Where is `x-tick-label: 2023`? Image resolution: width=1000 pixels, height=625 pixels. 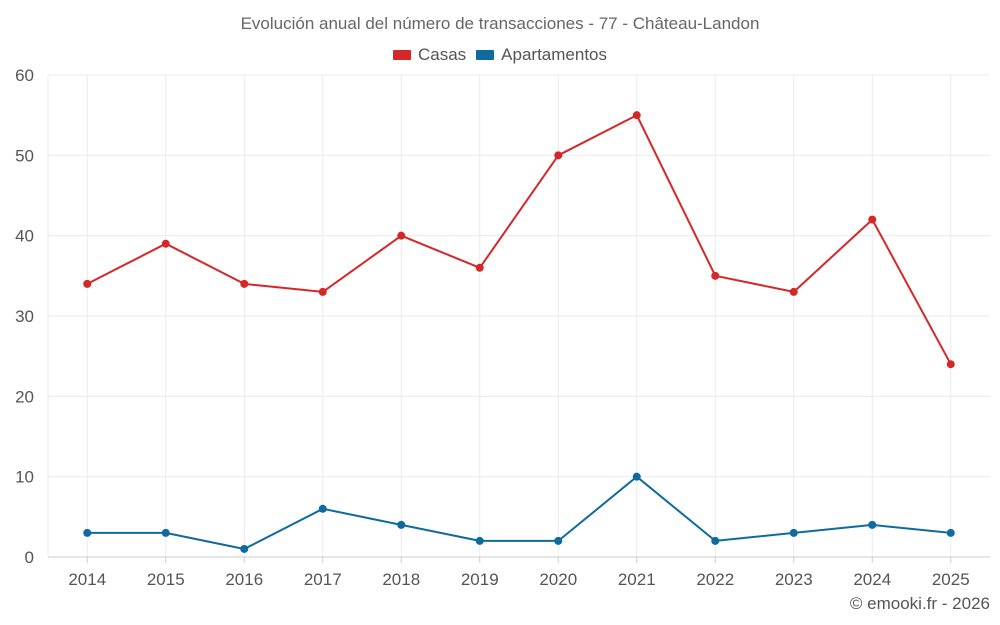 x-tick-label: 2023 is located at coordinates (794, 579).